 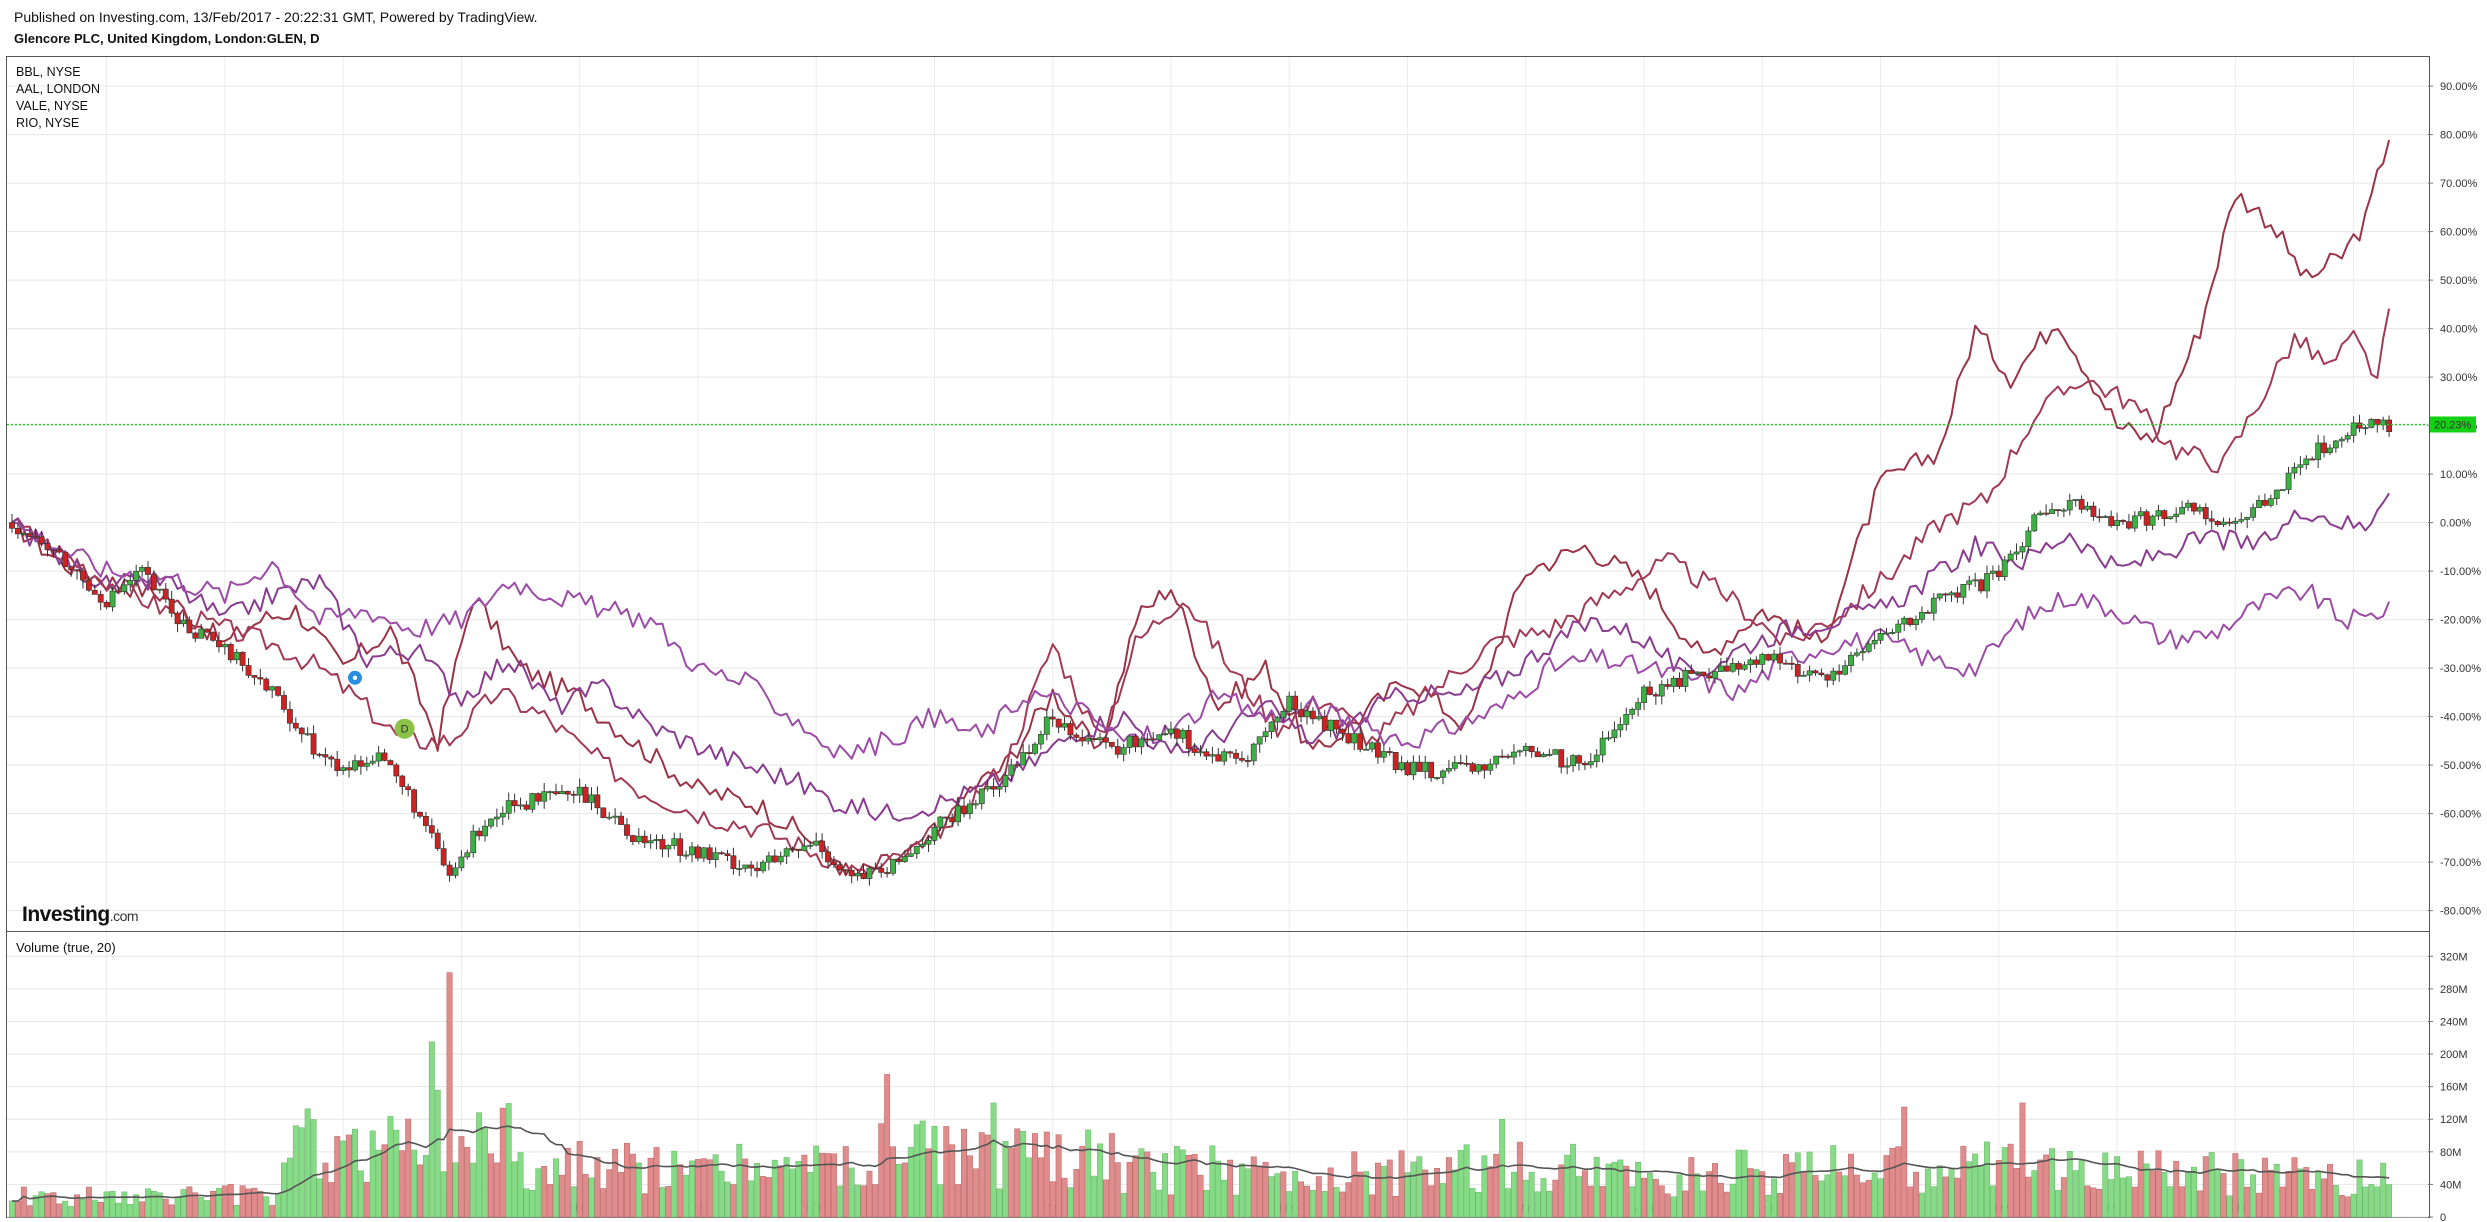 I want to click on legend-item-bbl: BBL, NYSE, so click(x=48, y=72).